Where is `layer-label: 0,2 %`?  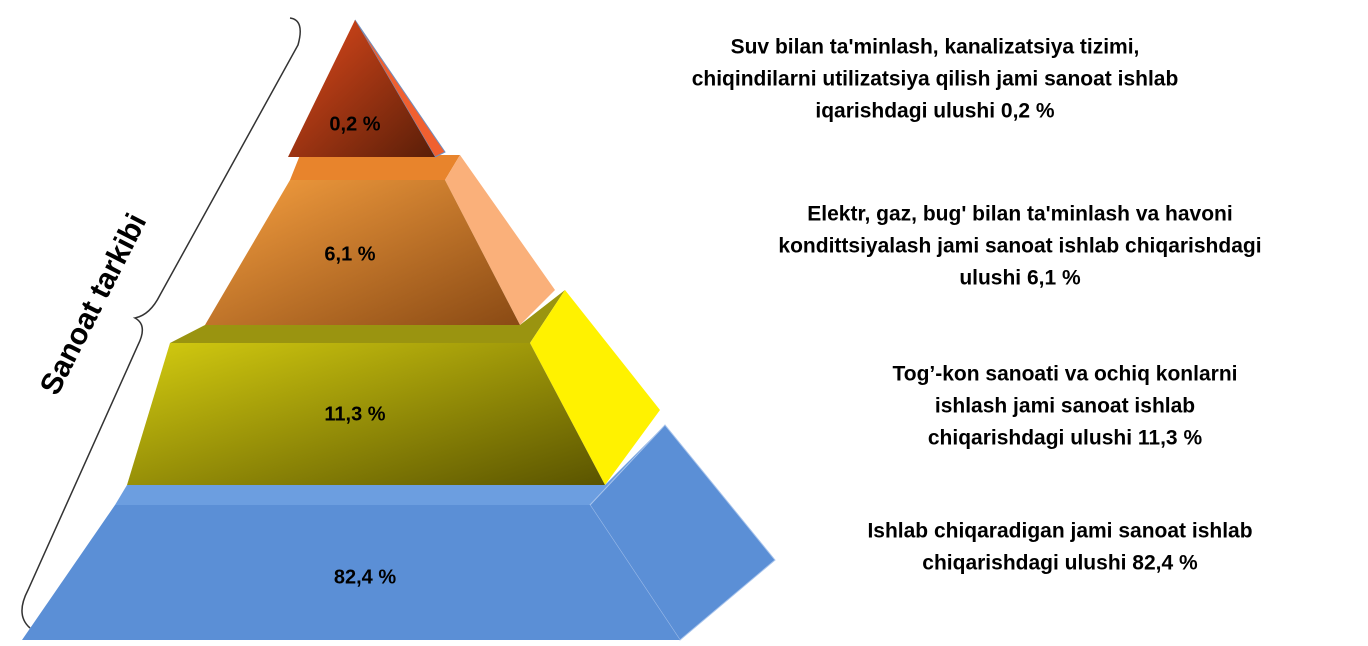
layer-label: 0,2 % is located at coordinates (354, 124).